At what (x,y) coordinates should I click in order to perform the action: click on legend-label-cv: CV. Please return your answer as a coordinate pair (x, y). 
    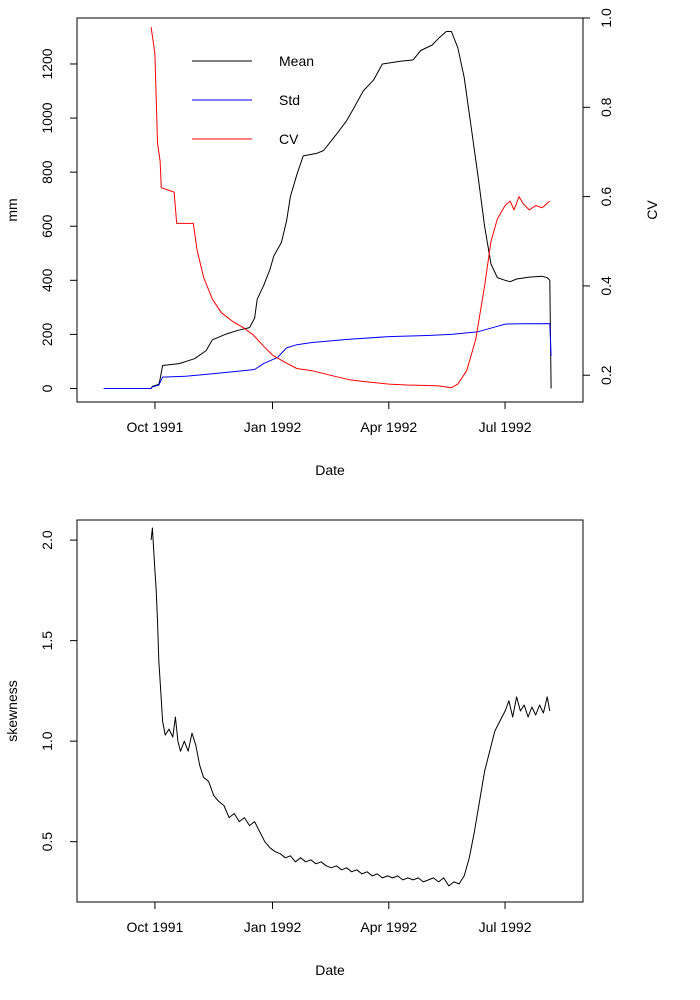
    Looking at the image, I should click on (289, 139).